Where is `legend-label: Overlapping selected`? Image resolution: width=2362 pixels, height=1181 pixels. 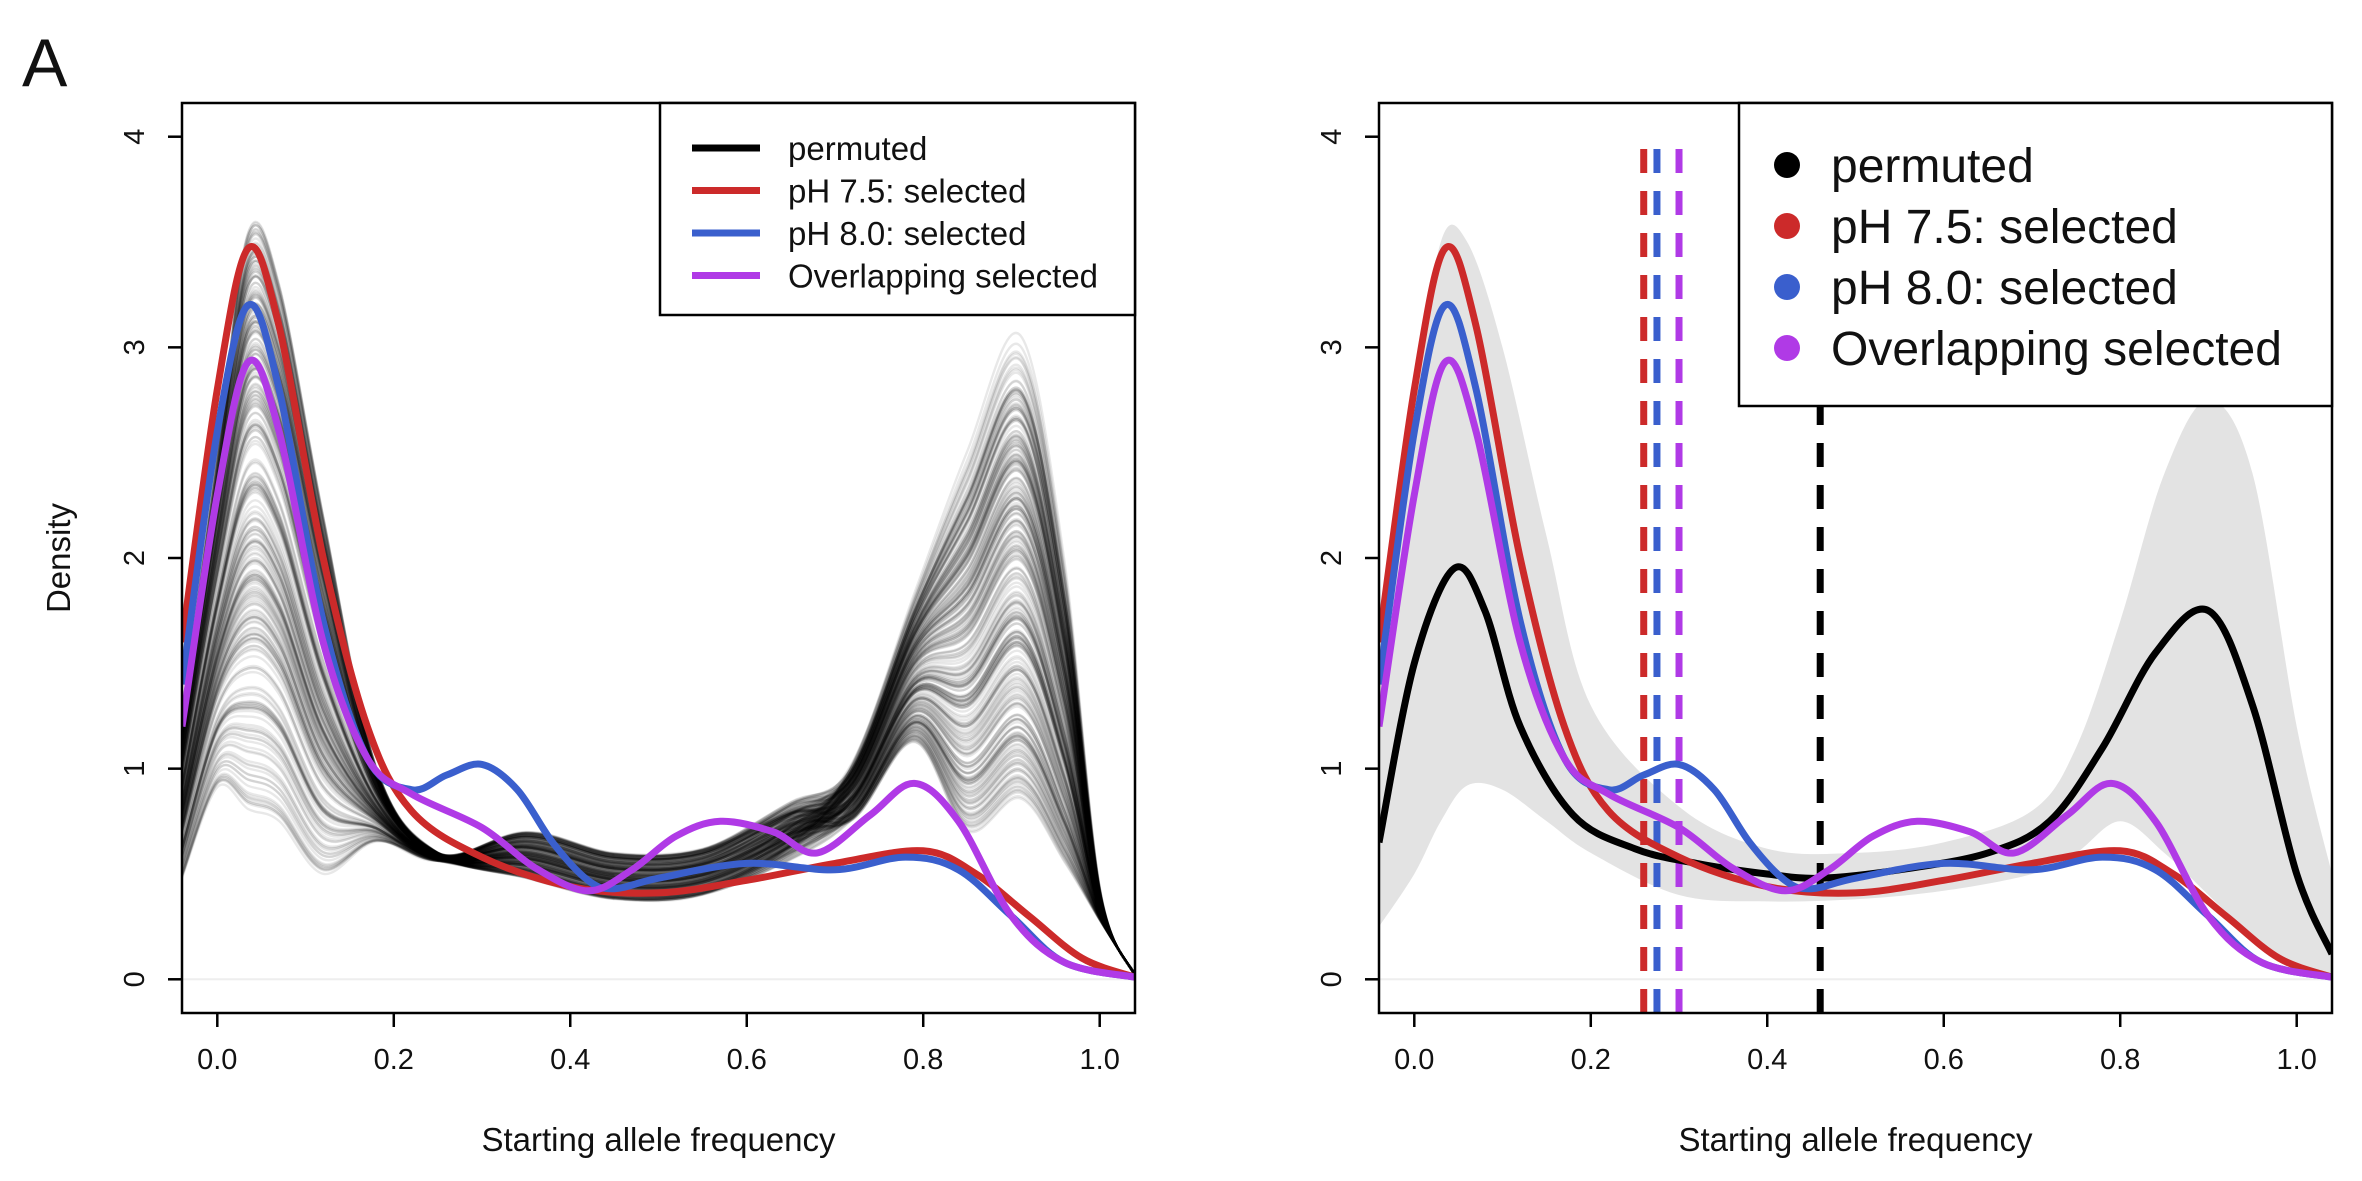 legend-label: Overlapping selected is located at coordinates (2056, 349).